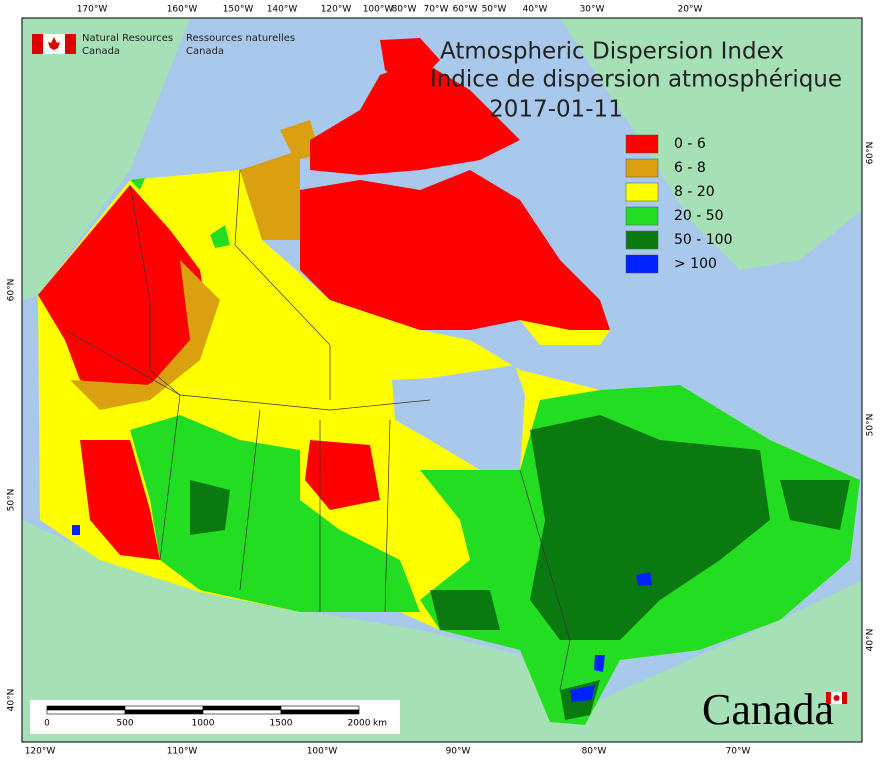 This screenshot has height=760, width=880. What do you see at coordinates (410, 64) in the screenshot?
I see `zone-red-ellesmere` at bounding box center [410, 64].